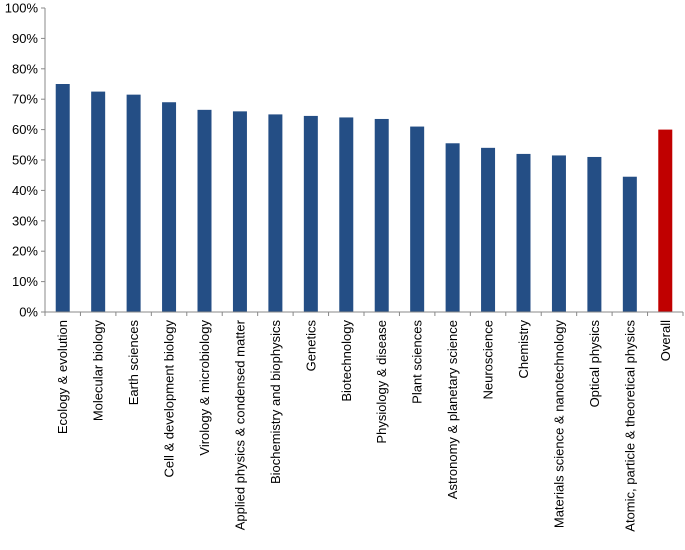 The height and width of the screenshot is (550, 685). I want to click on x-category-label: Astronomy & planetary science, so click(452, 409).